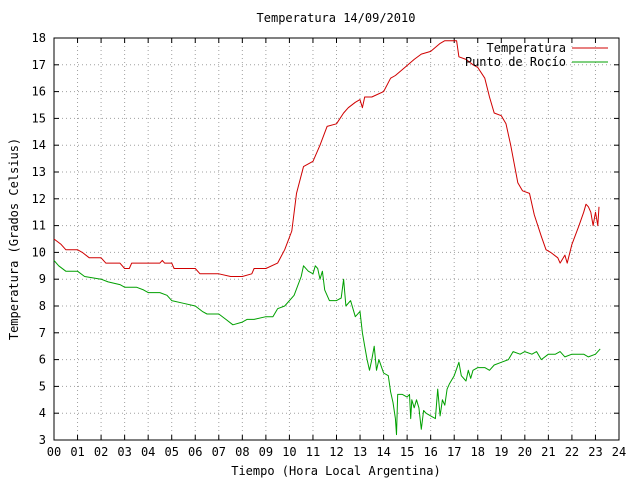  What do you see at coordinates (454, 452) in the screenshot?
I see `x-tick-label: 17` at bounding box center [454, 452].